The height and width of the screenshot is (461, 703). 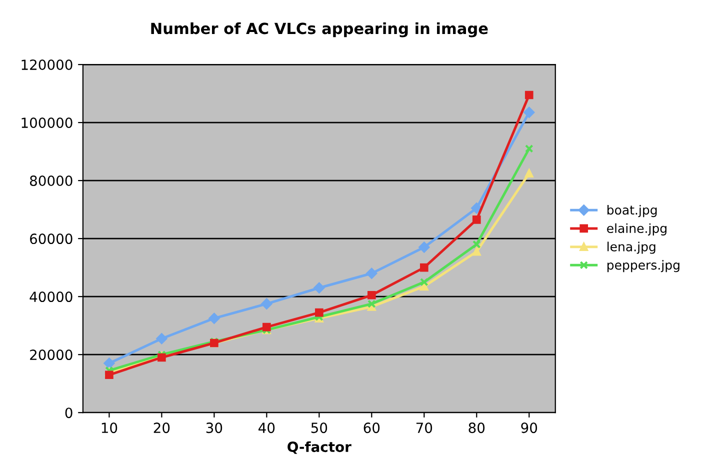 What do you see at coordinates (47, 123) in the screenshot?
I see `y-tick-label: 100000` at bounding box center [47, 123].